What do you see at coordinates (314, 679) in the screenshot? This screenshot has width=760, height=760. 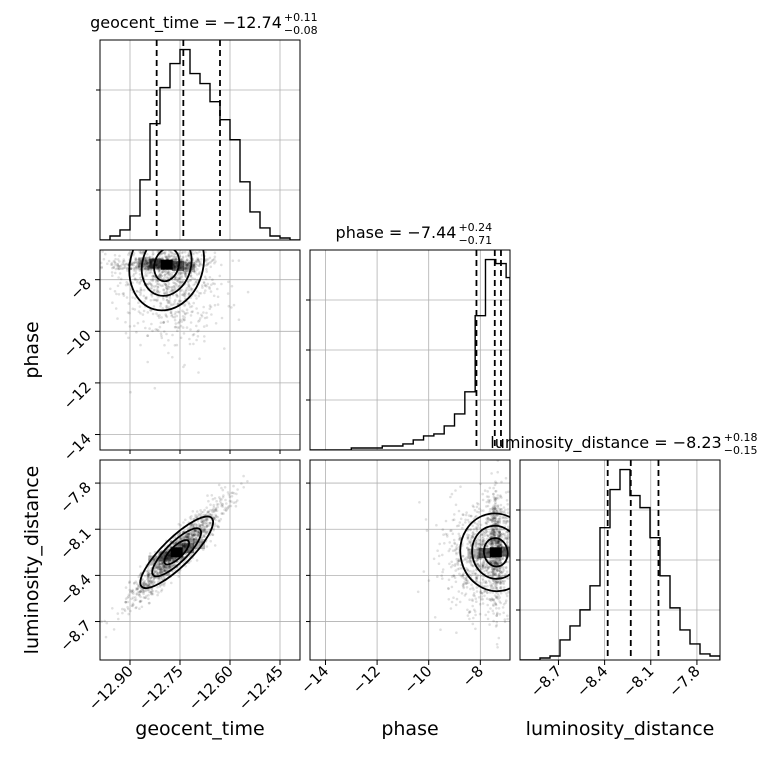 I see `x-tick-label: −14` at bounding box center [314, 679].